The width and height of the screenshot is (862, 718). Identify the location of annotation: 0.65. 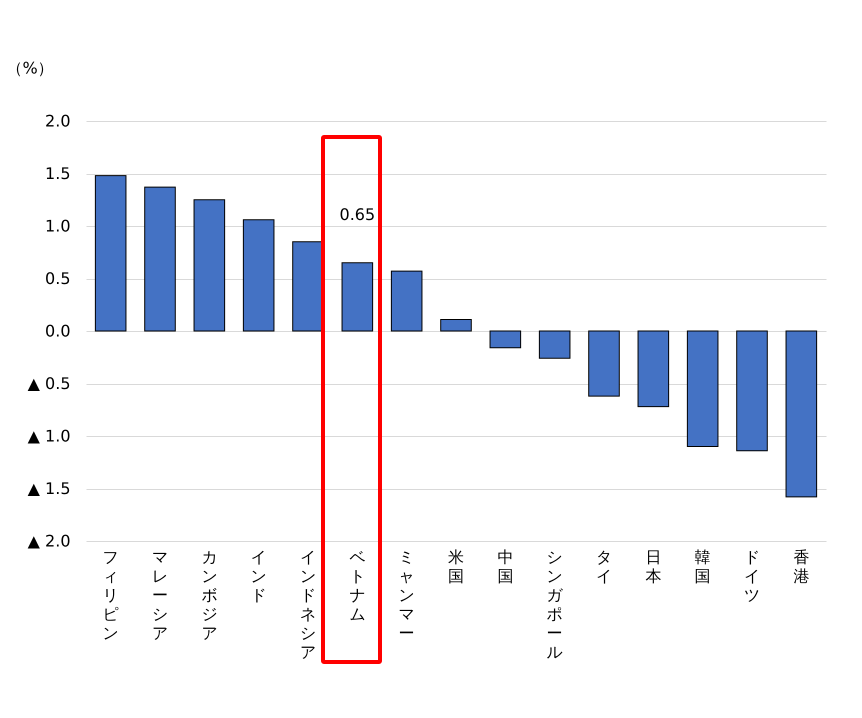
(358, 214).